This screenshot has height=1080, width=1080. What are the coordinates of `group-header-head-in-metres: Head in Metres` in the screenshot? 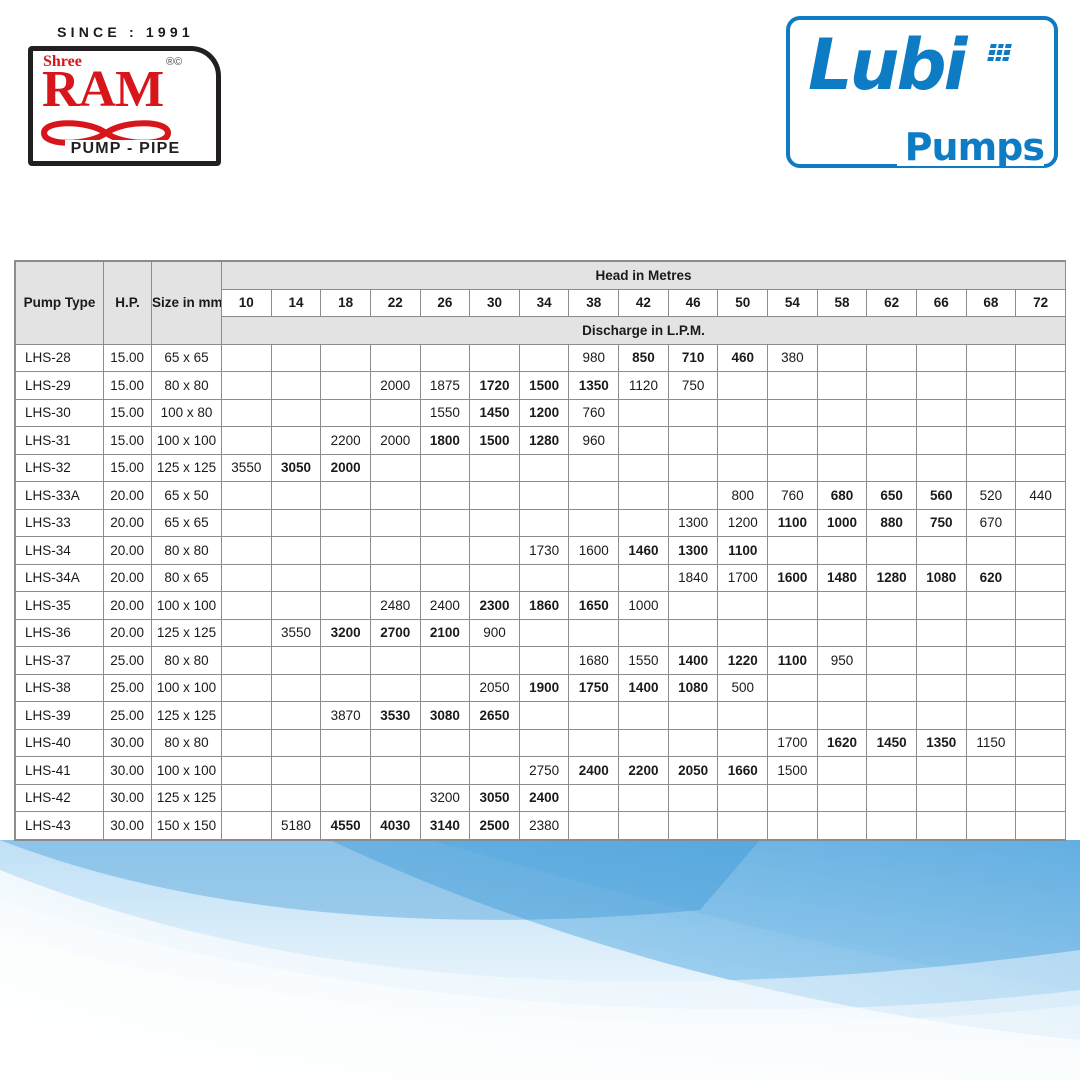 It's located at (643, 275).